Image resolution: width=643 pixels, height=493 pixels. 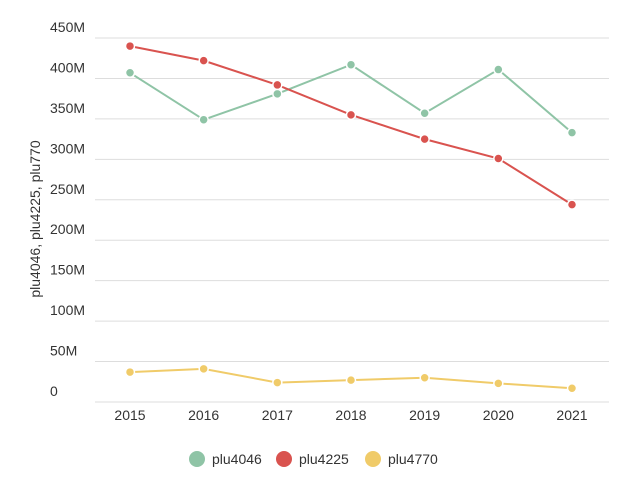 I want to click on x-axis-ticks: 2015 2016 2017 2018 2019 2020 2021, so click(x=350, y=415).